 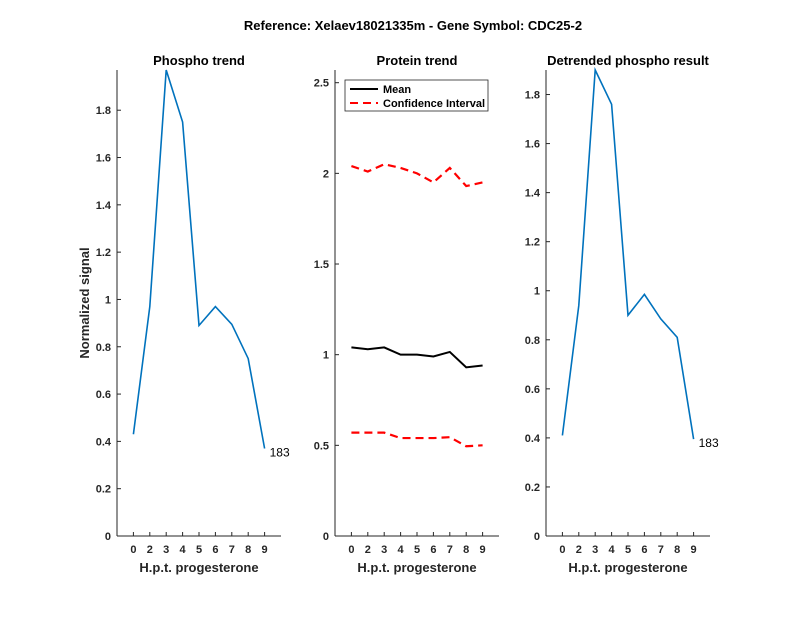 What do you see at coordinates (628, 60) in the screenshot?
I see `subplot-title: Detrended phospho result` at bounding box center [628, 60].